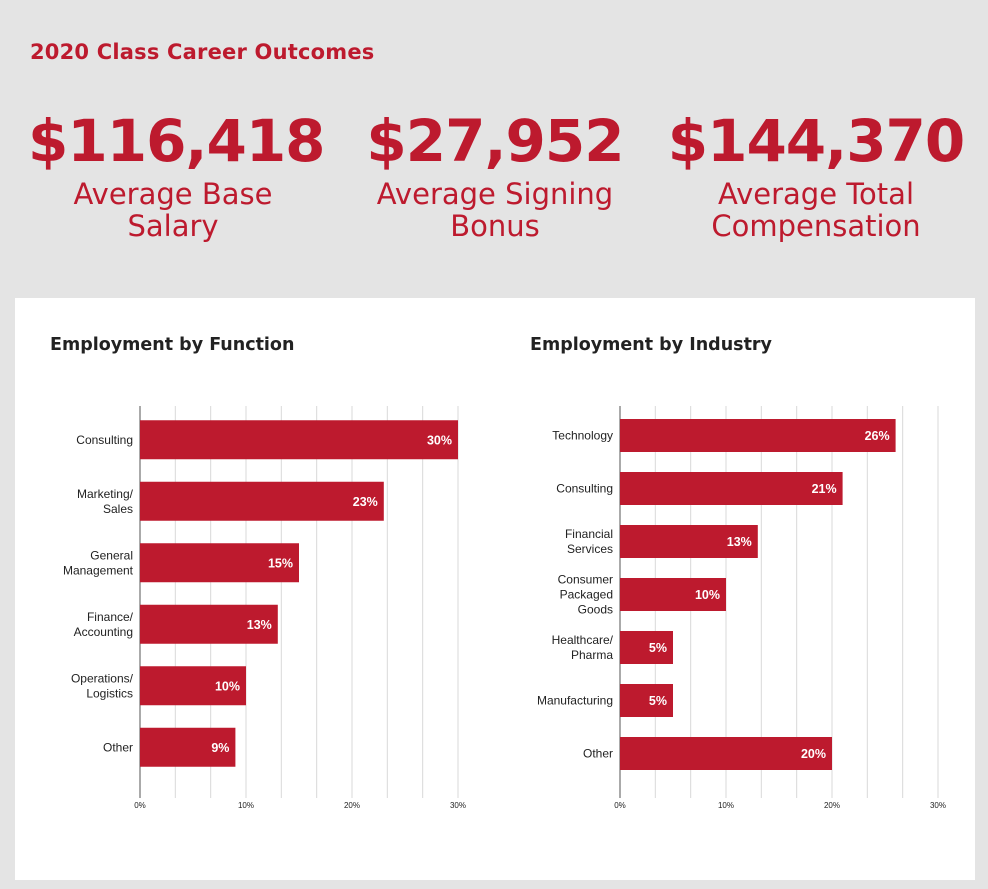 Image resolution: width=988 pixels, height=889 pixels. I want to click on stat-value: $144,370, so click(816, 141).